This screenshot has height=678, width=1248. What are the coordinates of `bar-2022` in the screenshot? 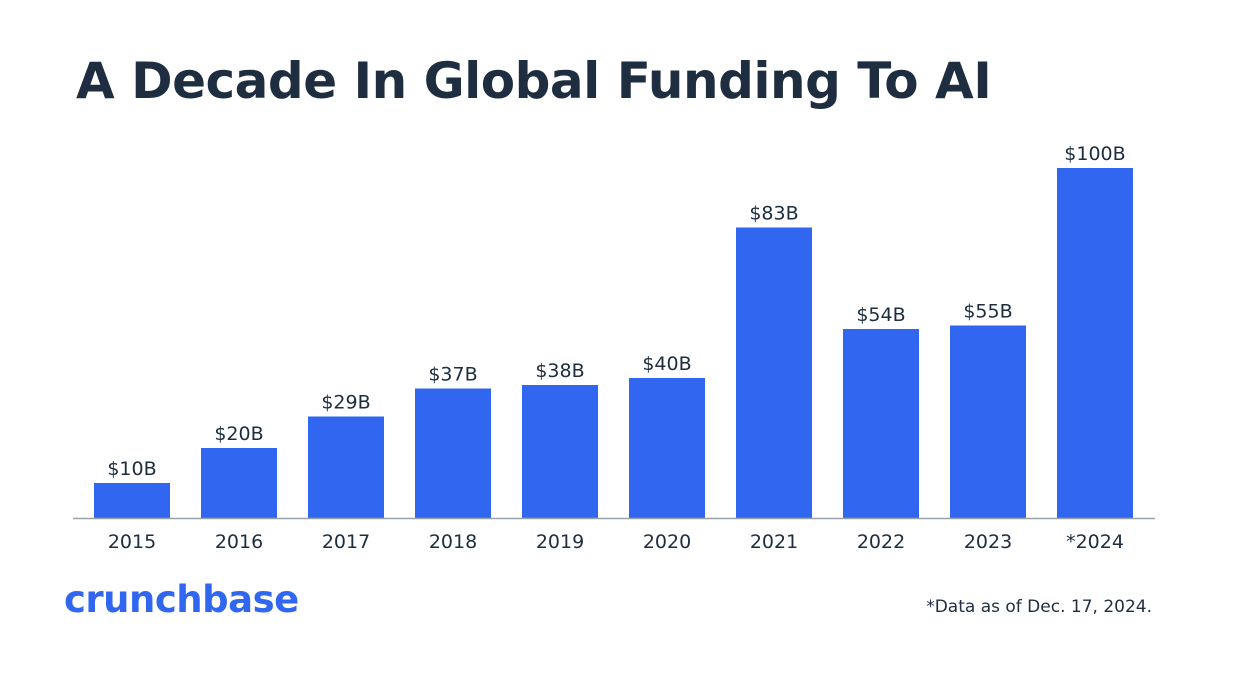 It's located at (881, 423).